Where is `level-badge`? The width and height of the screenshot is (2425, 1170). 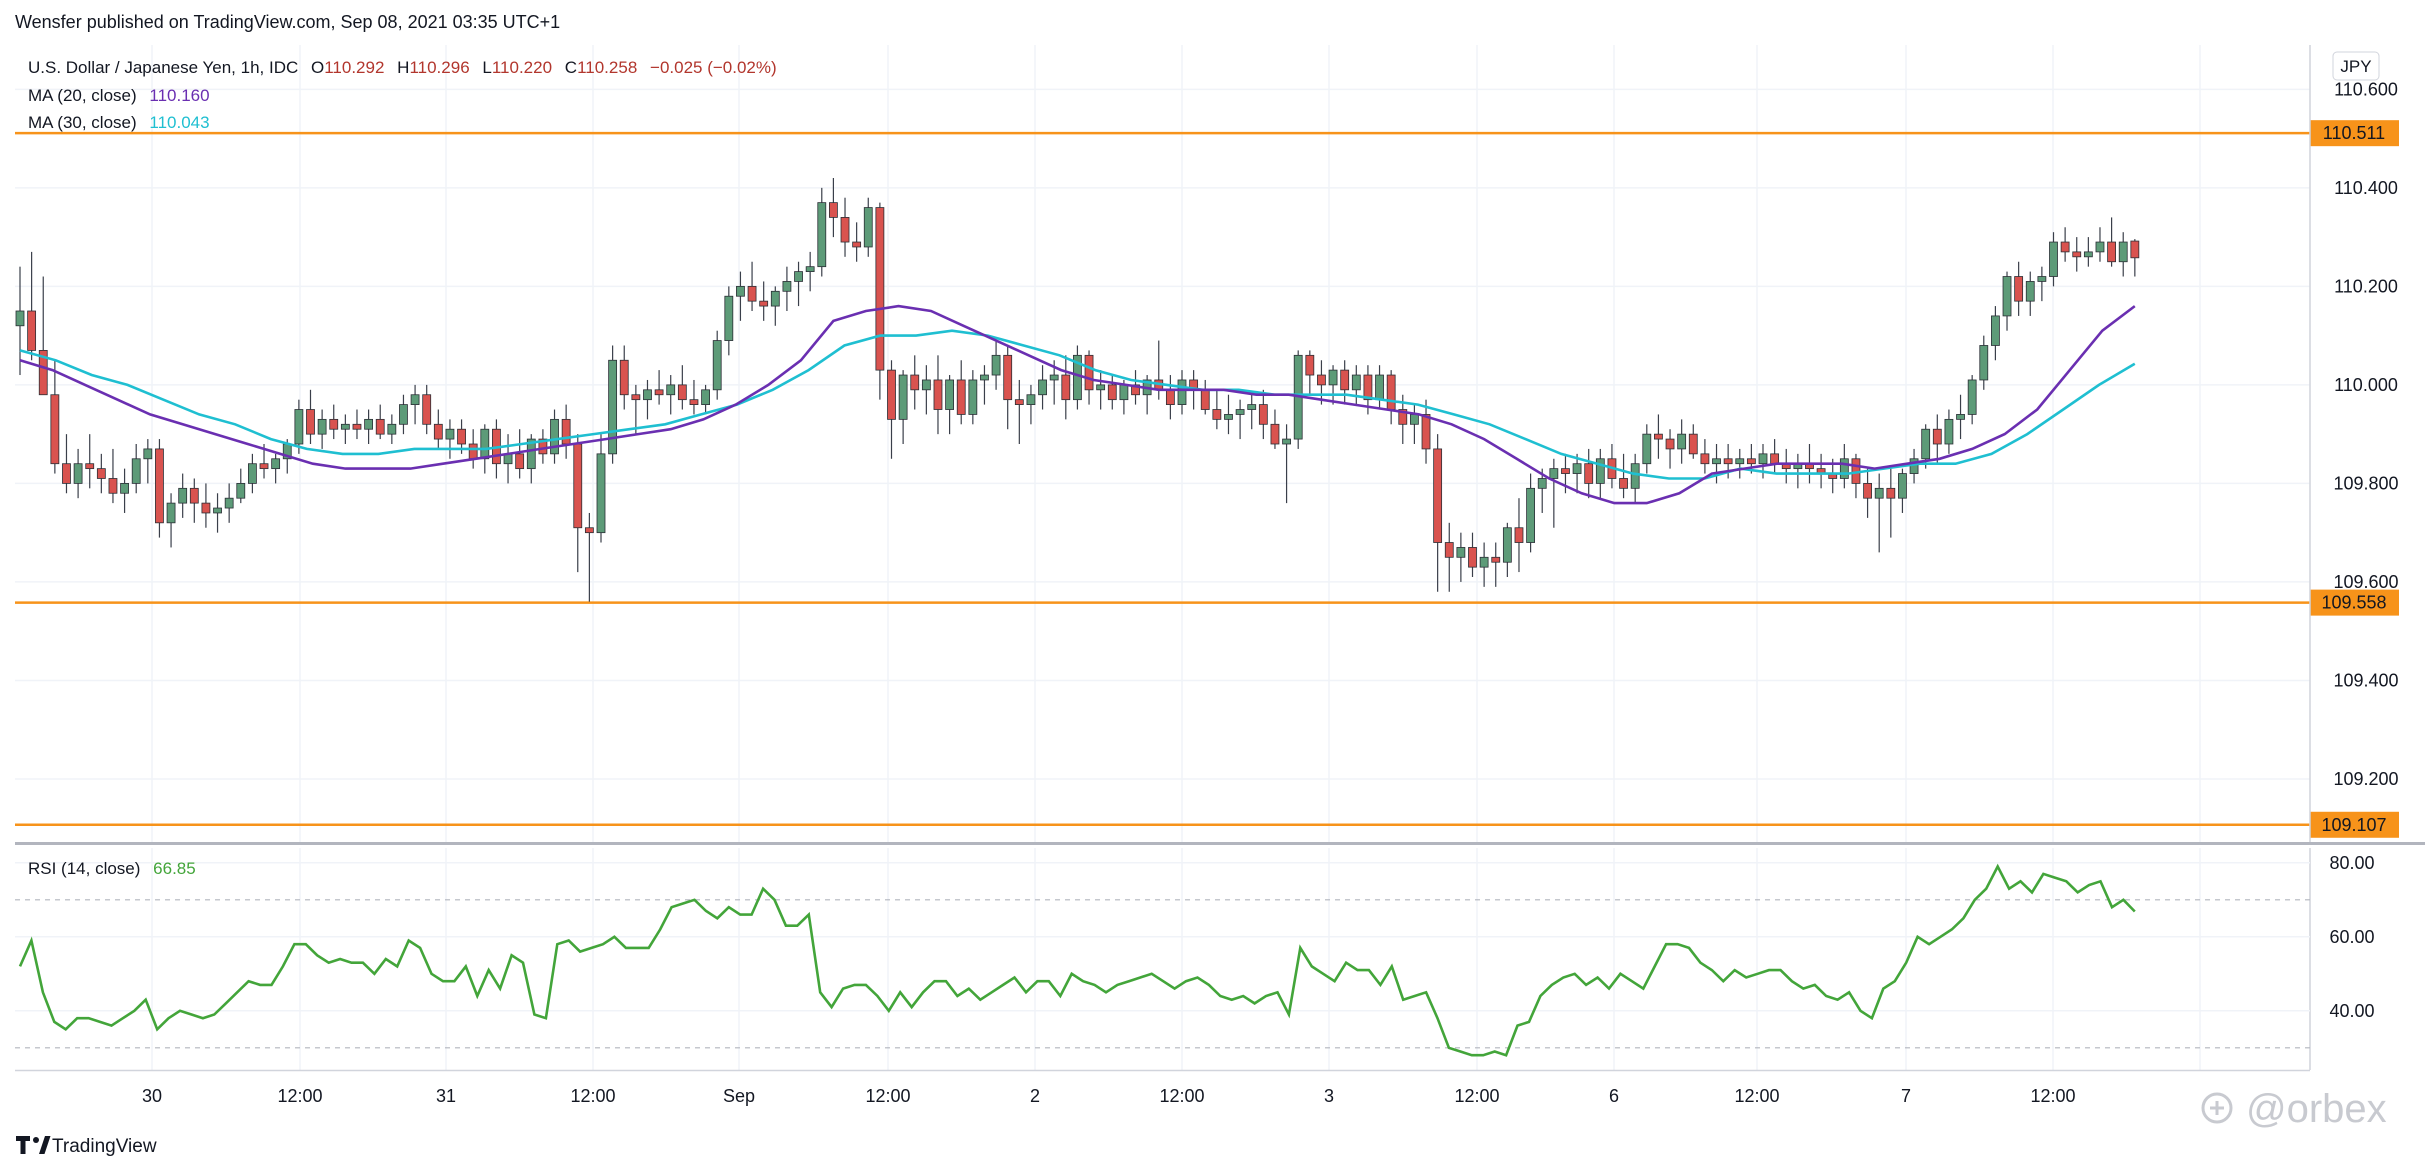 level-badge is located at coordinates (2354, 133).